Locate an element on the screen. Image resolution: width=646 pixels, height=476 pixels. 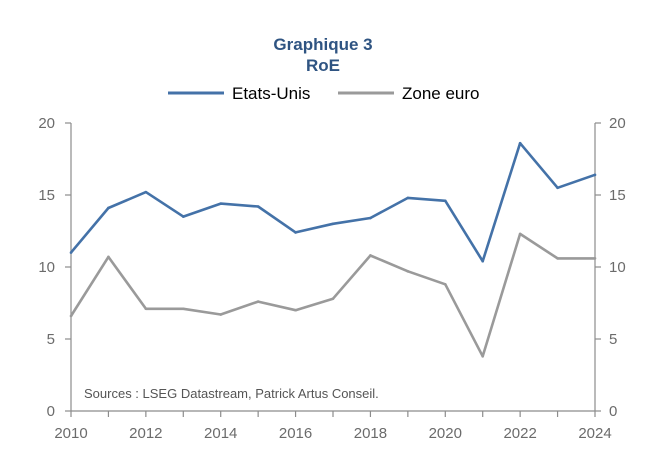
y-tick-label-left: 0 is located at coordinates (51, 411).